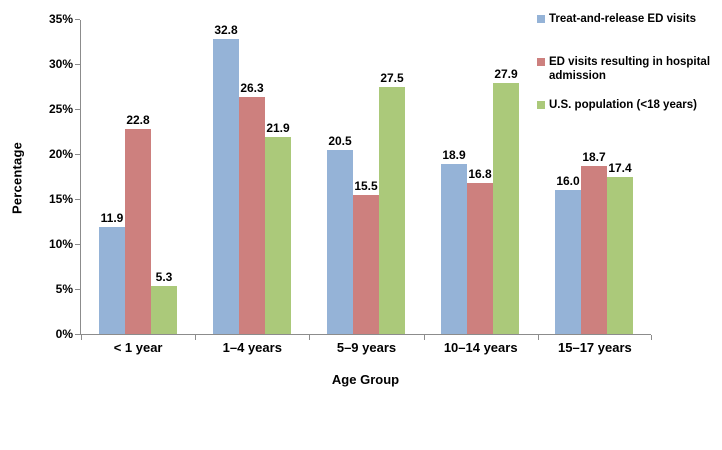 This screenshot has width=722, height=450. I want to click on y-tick-label: 20%, so click(60, 154).